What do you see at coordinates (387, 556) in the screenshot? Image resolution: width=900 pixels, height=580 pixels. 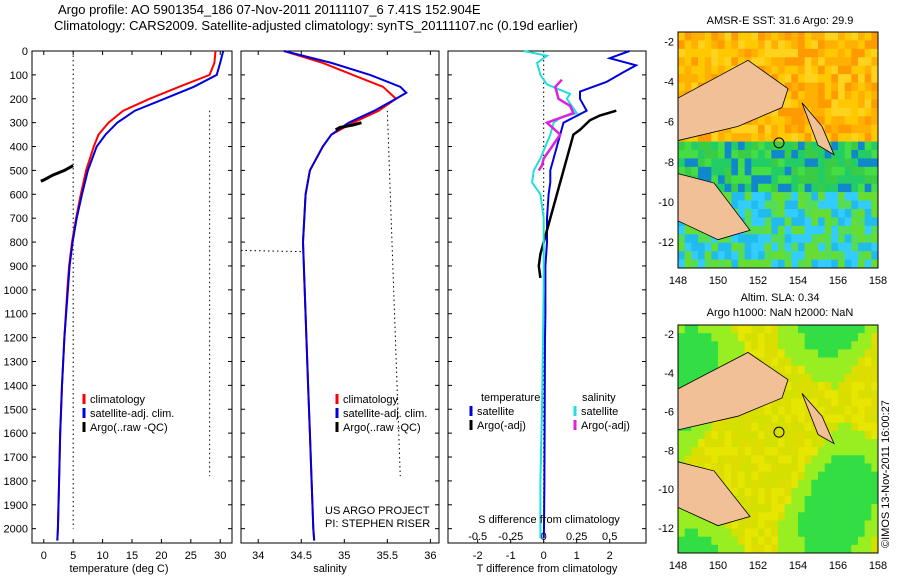 I see `x-tick-label-35.5: 35.5` at bounding box center [387, 556].